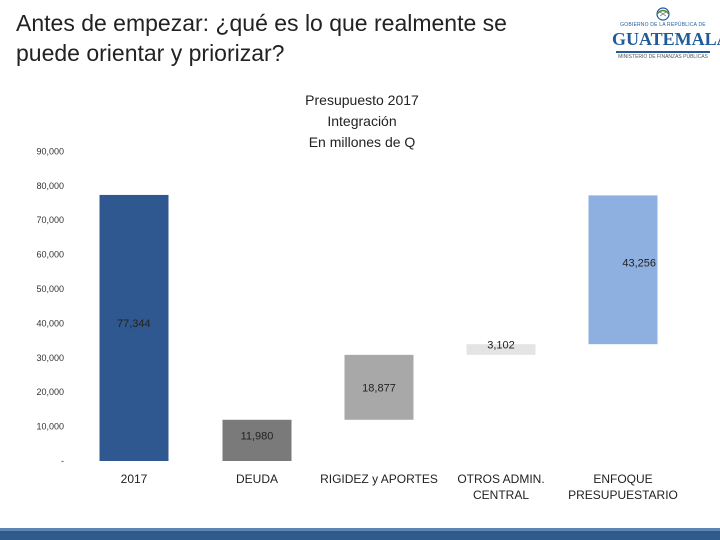 Image resolution: width=720 pixels, height=540 pixels. I want to click on logo-name: GUATEMALA, so click(666, 39).